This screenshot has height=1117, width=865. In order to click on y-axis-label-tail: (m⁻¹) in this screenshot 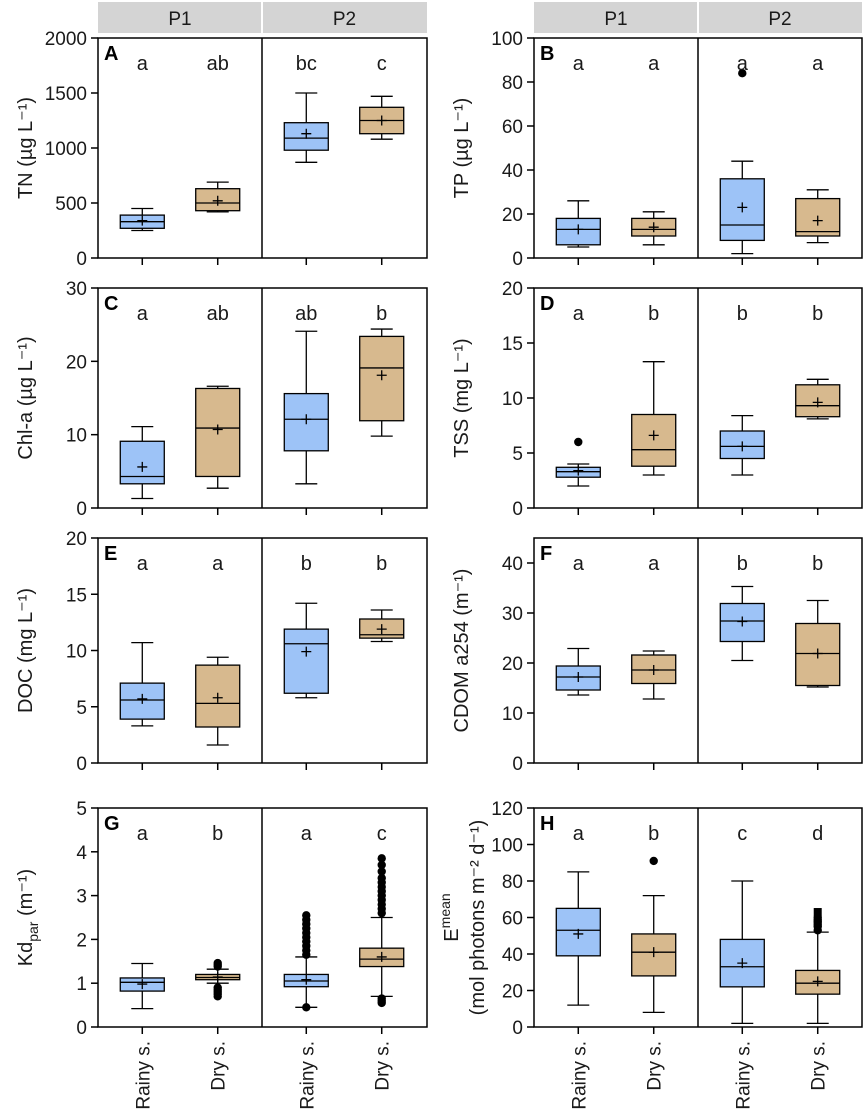, I will do `click(26, 895)`.